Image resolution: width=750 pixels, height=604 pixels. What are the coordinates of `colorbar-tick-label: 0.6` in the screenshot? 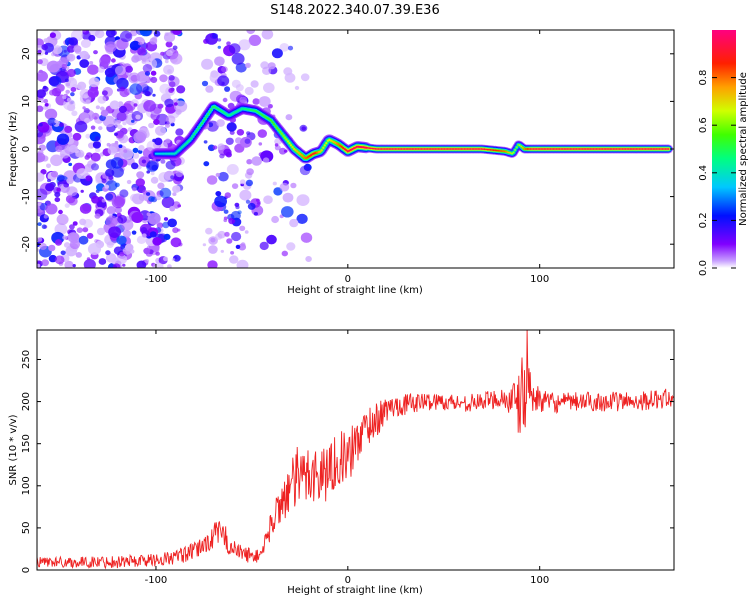 It's located at (703, 125).